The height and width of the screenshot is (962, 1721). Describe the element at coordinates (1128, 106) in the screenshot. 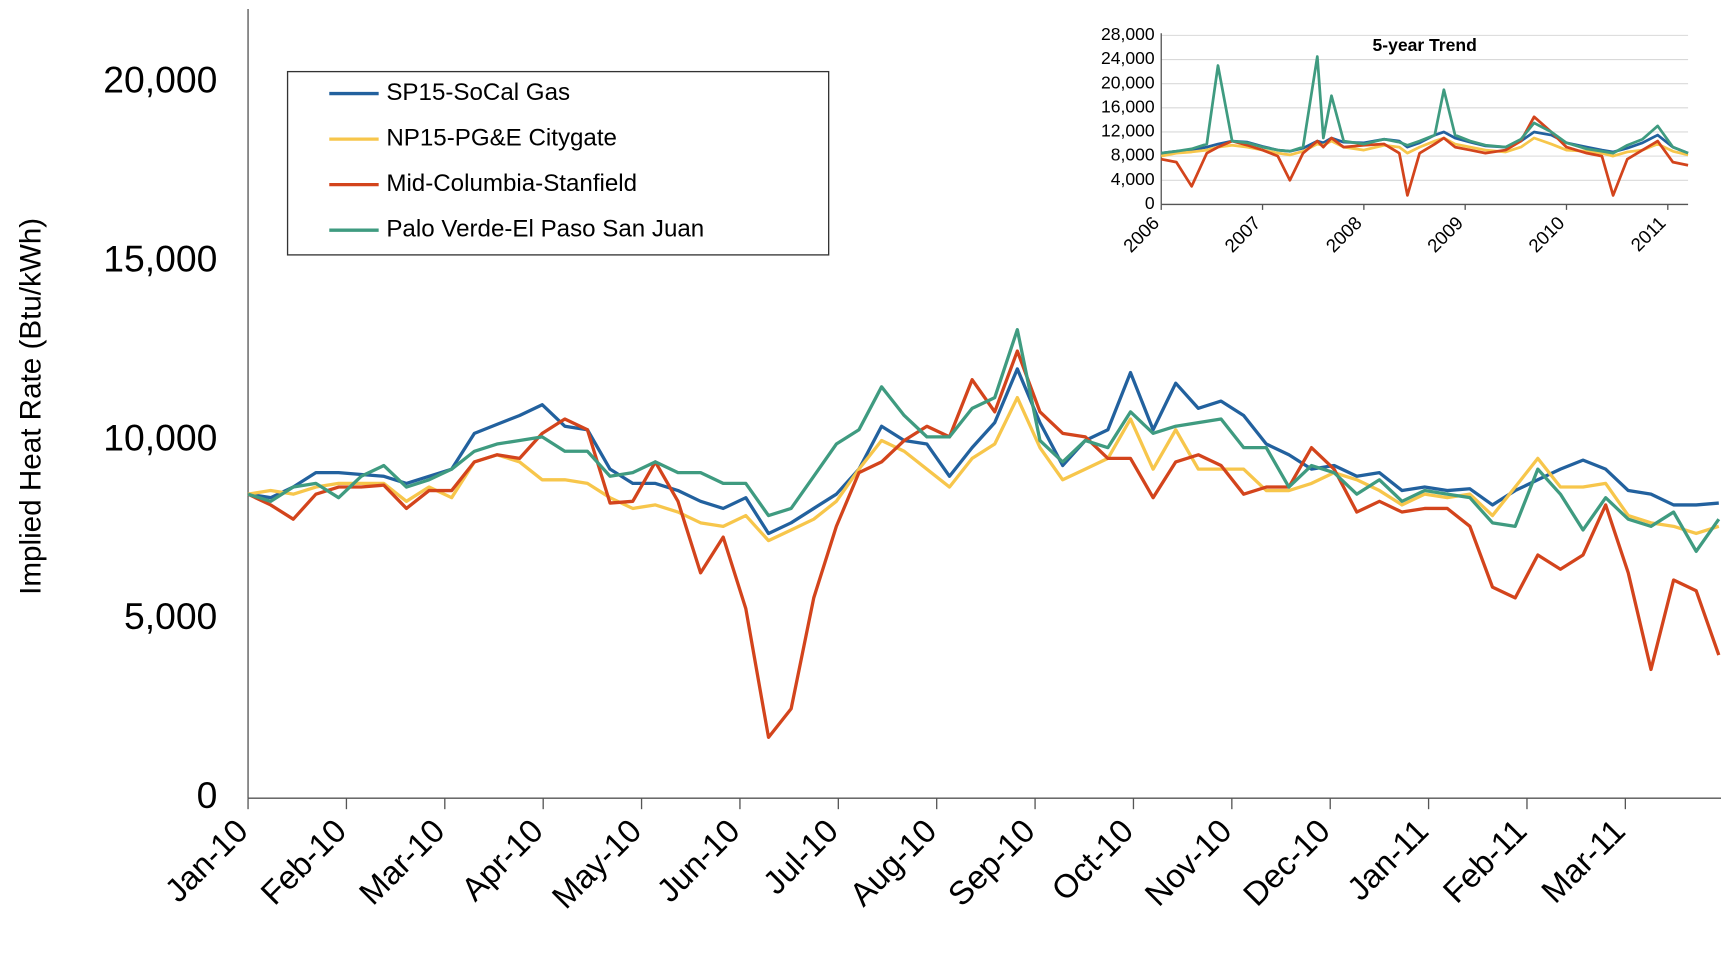

I see `y-tick-label: 16,000` at that location.